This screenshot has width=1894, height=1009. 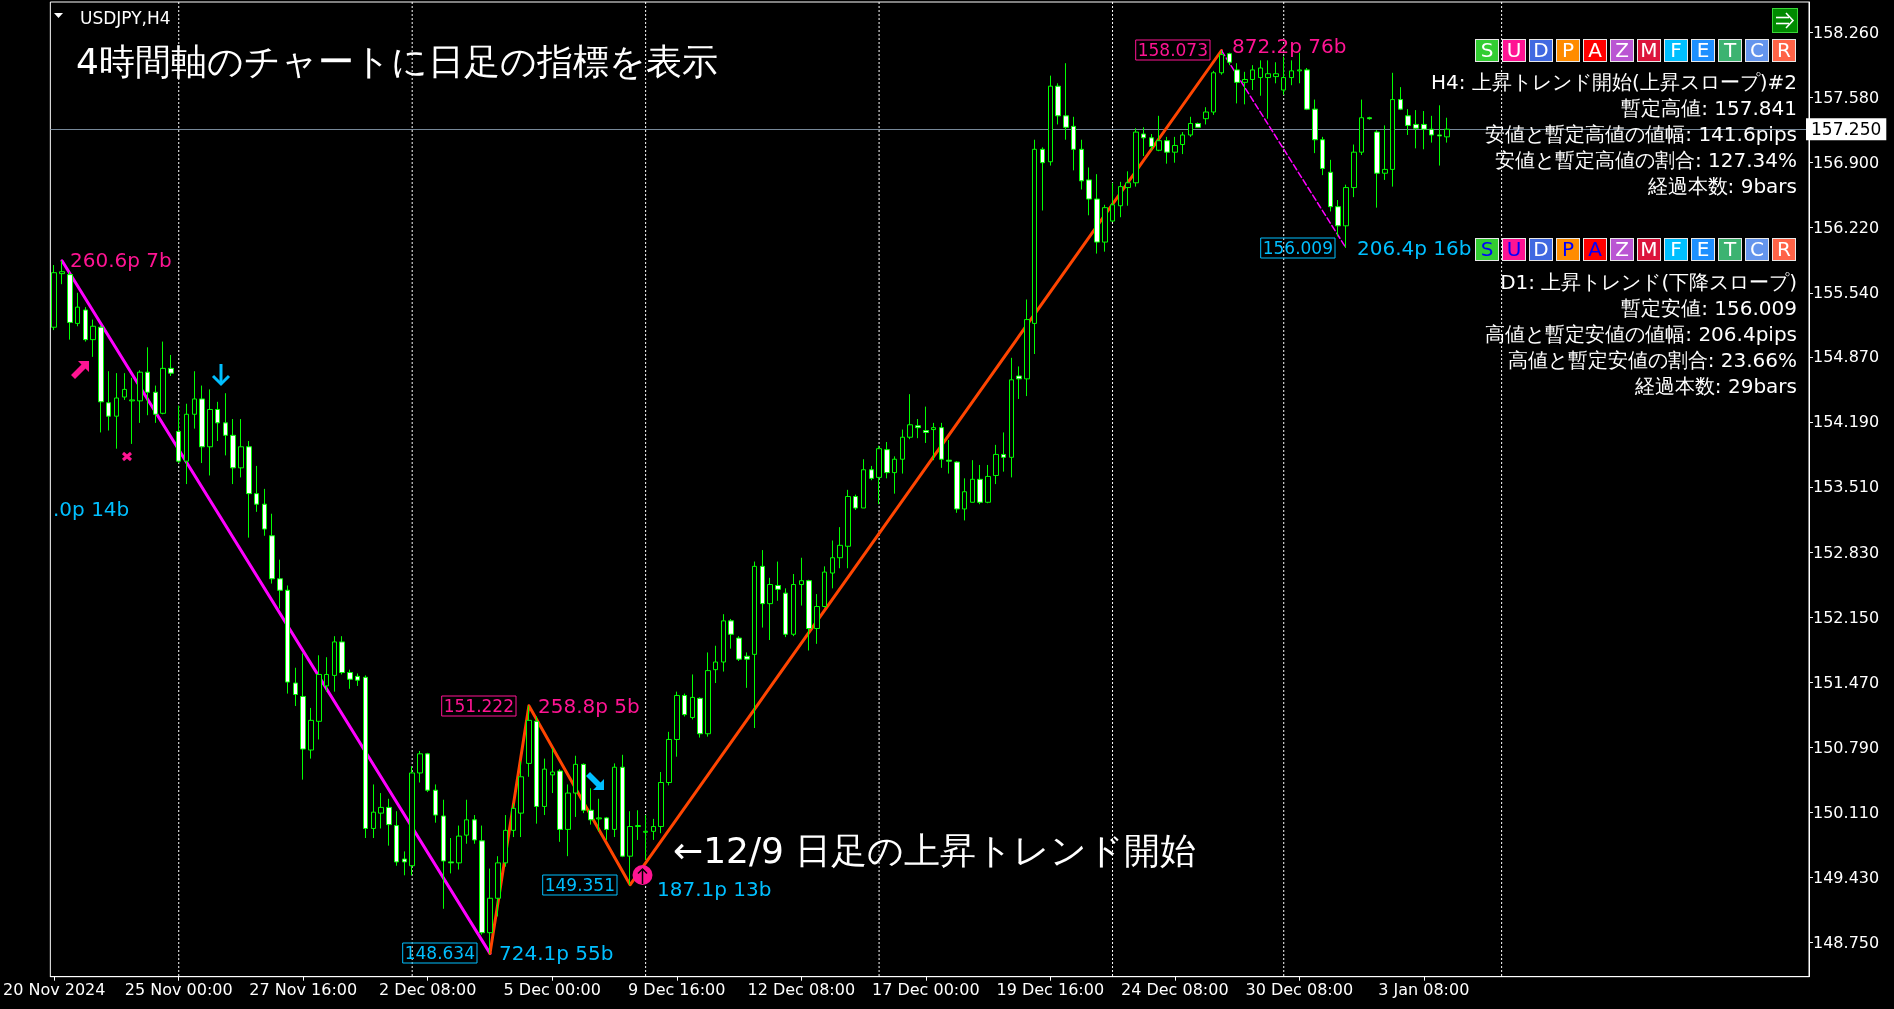 What do you see at coordinates (801, 990) in the screenshot?
I see `x-tick-label: 12 Dec 08:00` at bounding box center [801, 990].